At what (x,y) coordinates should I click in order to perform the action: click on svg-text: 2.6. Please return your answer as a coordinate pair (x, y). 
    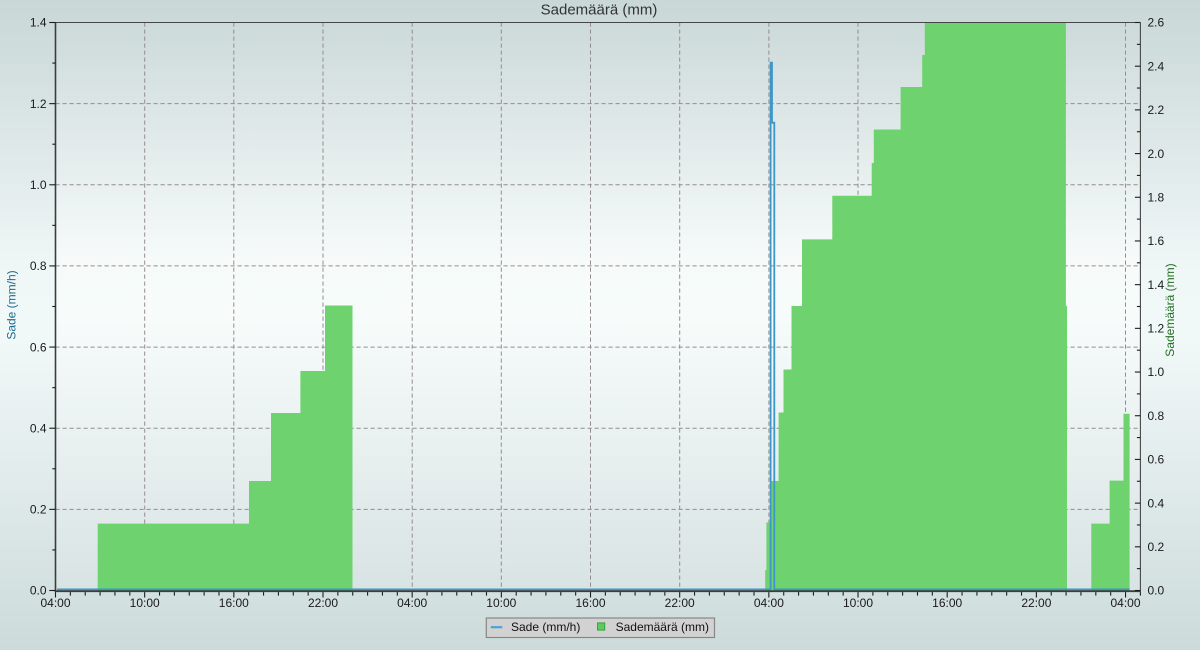
    Looking at the image, I should click on (1156, 23).